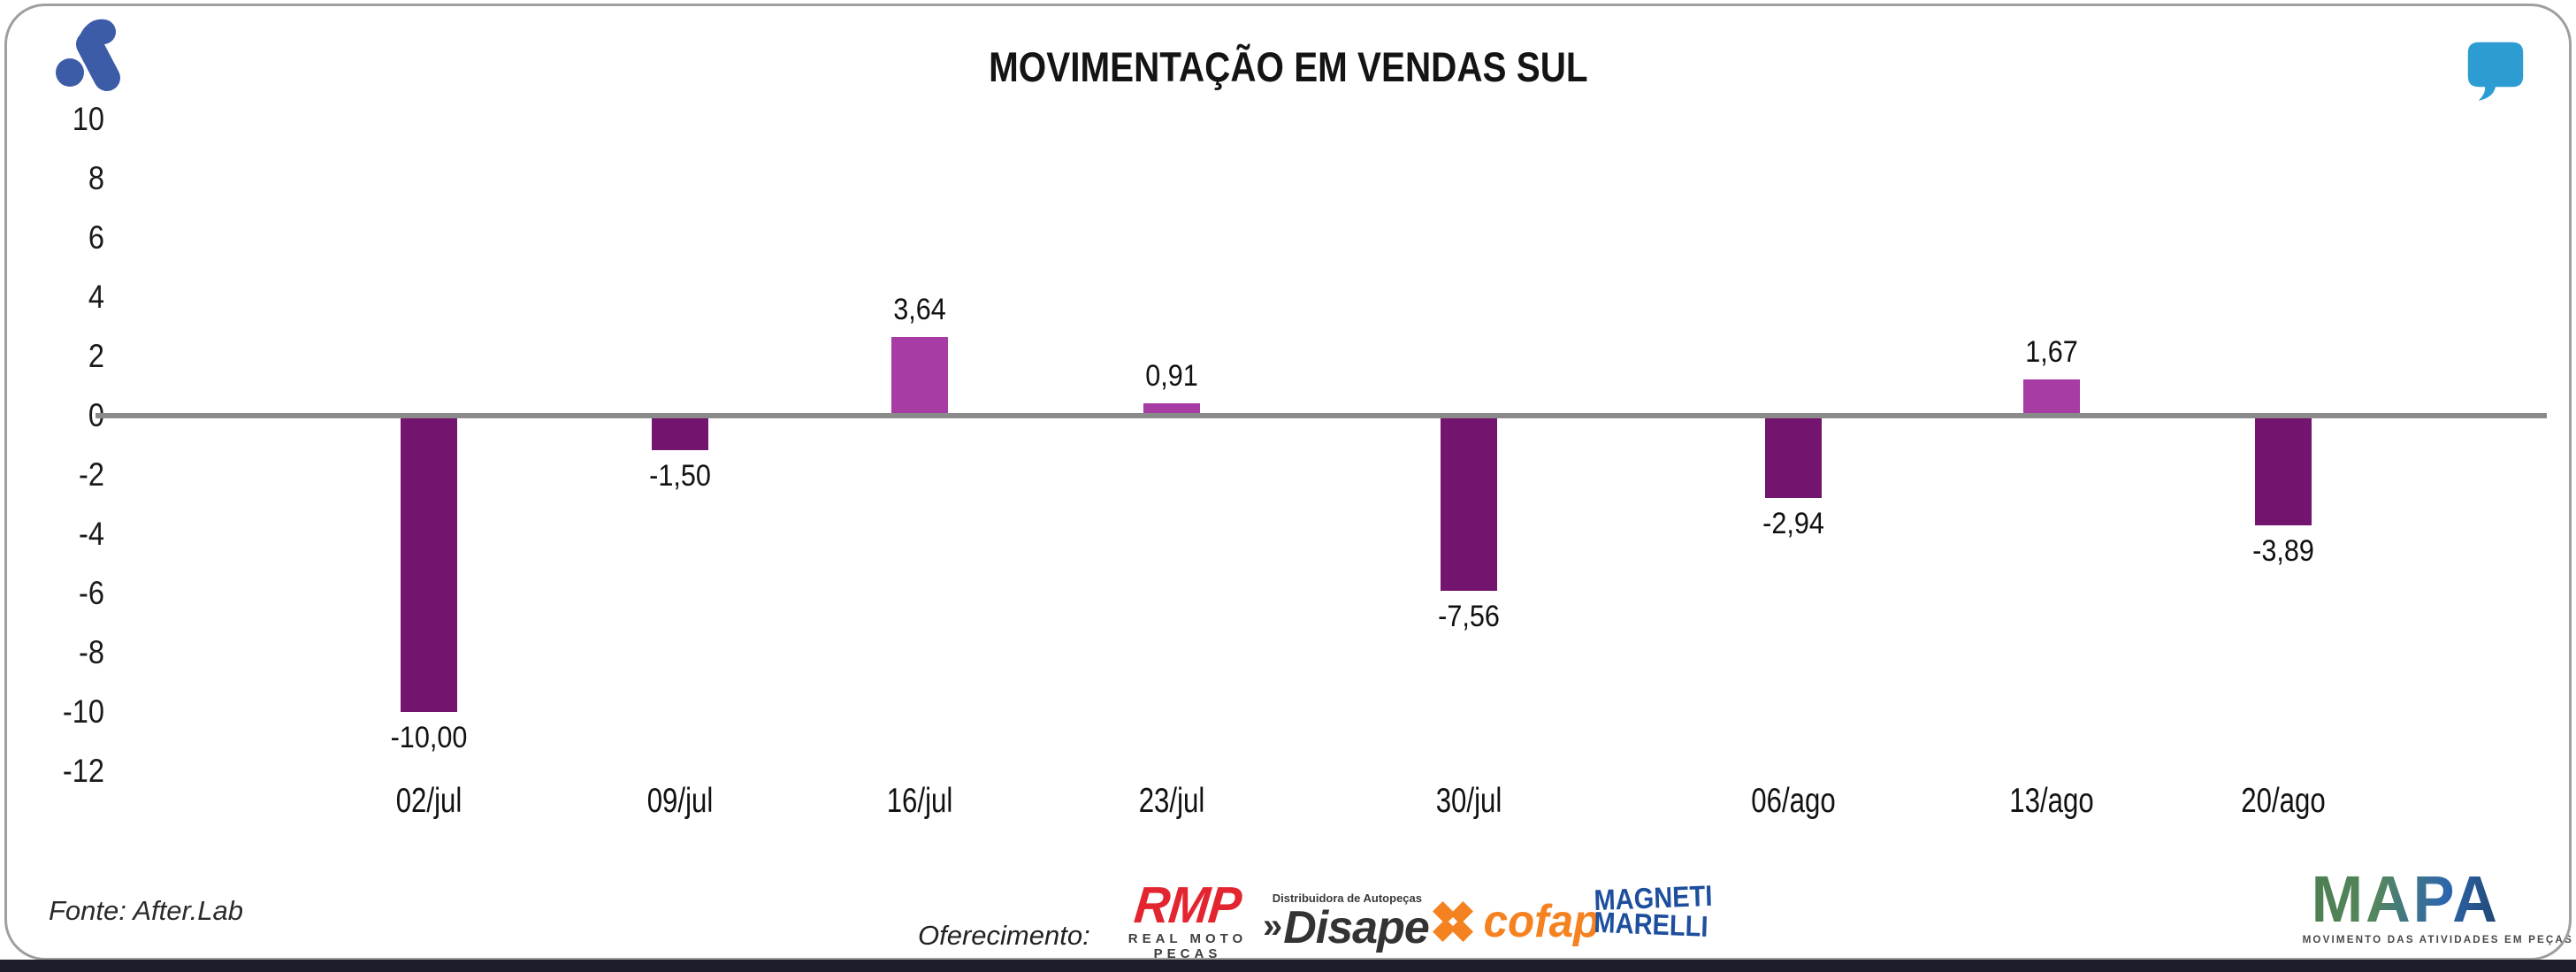 The width and height of the screenshot is (2576, 972). Describe the element at coordinates (2283, 470) in the screenshot. I see `bar-20-ago` at that location.